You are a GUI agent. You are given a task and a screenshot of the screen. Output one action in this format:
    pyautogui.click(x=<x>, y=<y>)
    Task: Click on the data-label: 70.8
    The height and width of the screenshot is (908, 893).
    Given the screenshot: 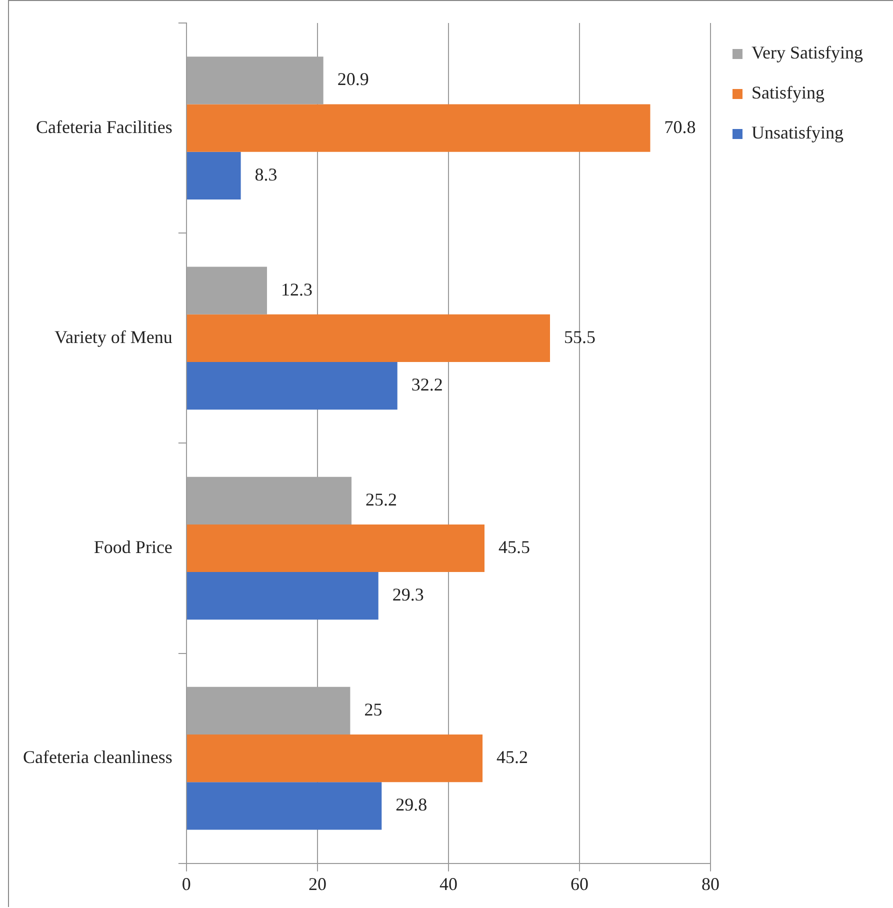 What is the action you would take?
    pyautogui.click(x=680, y=126)
    